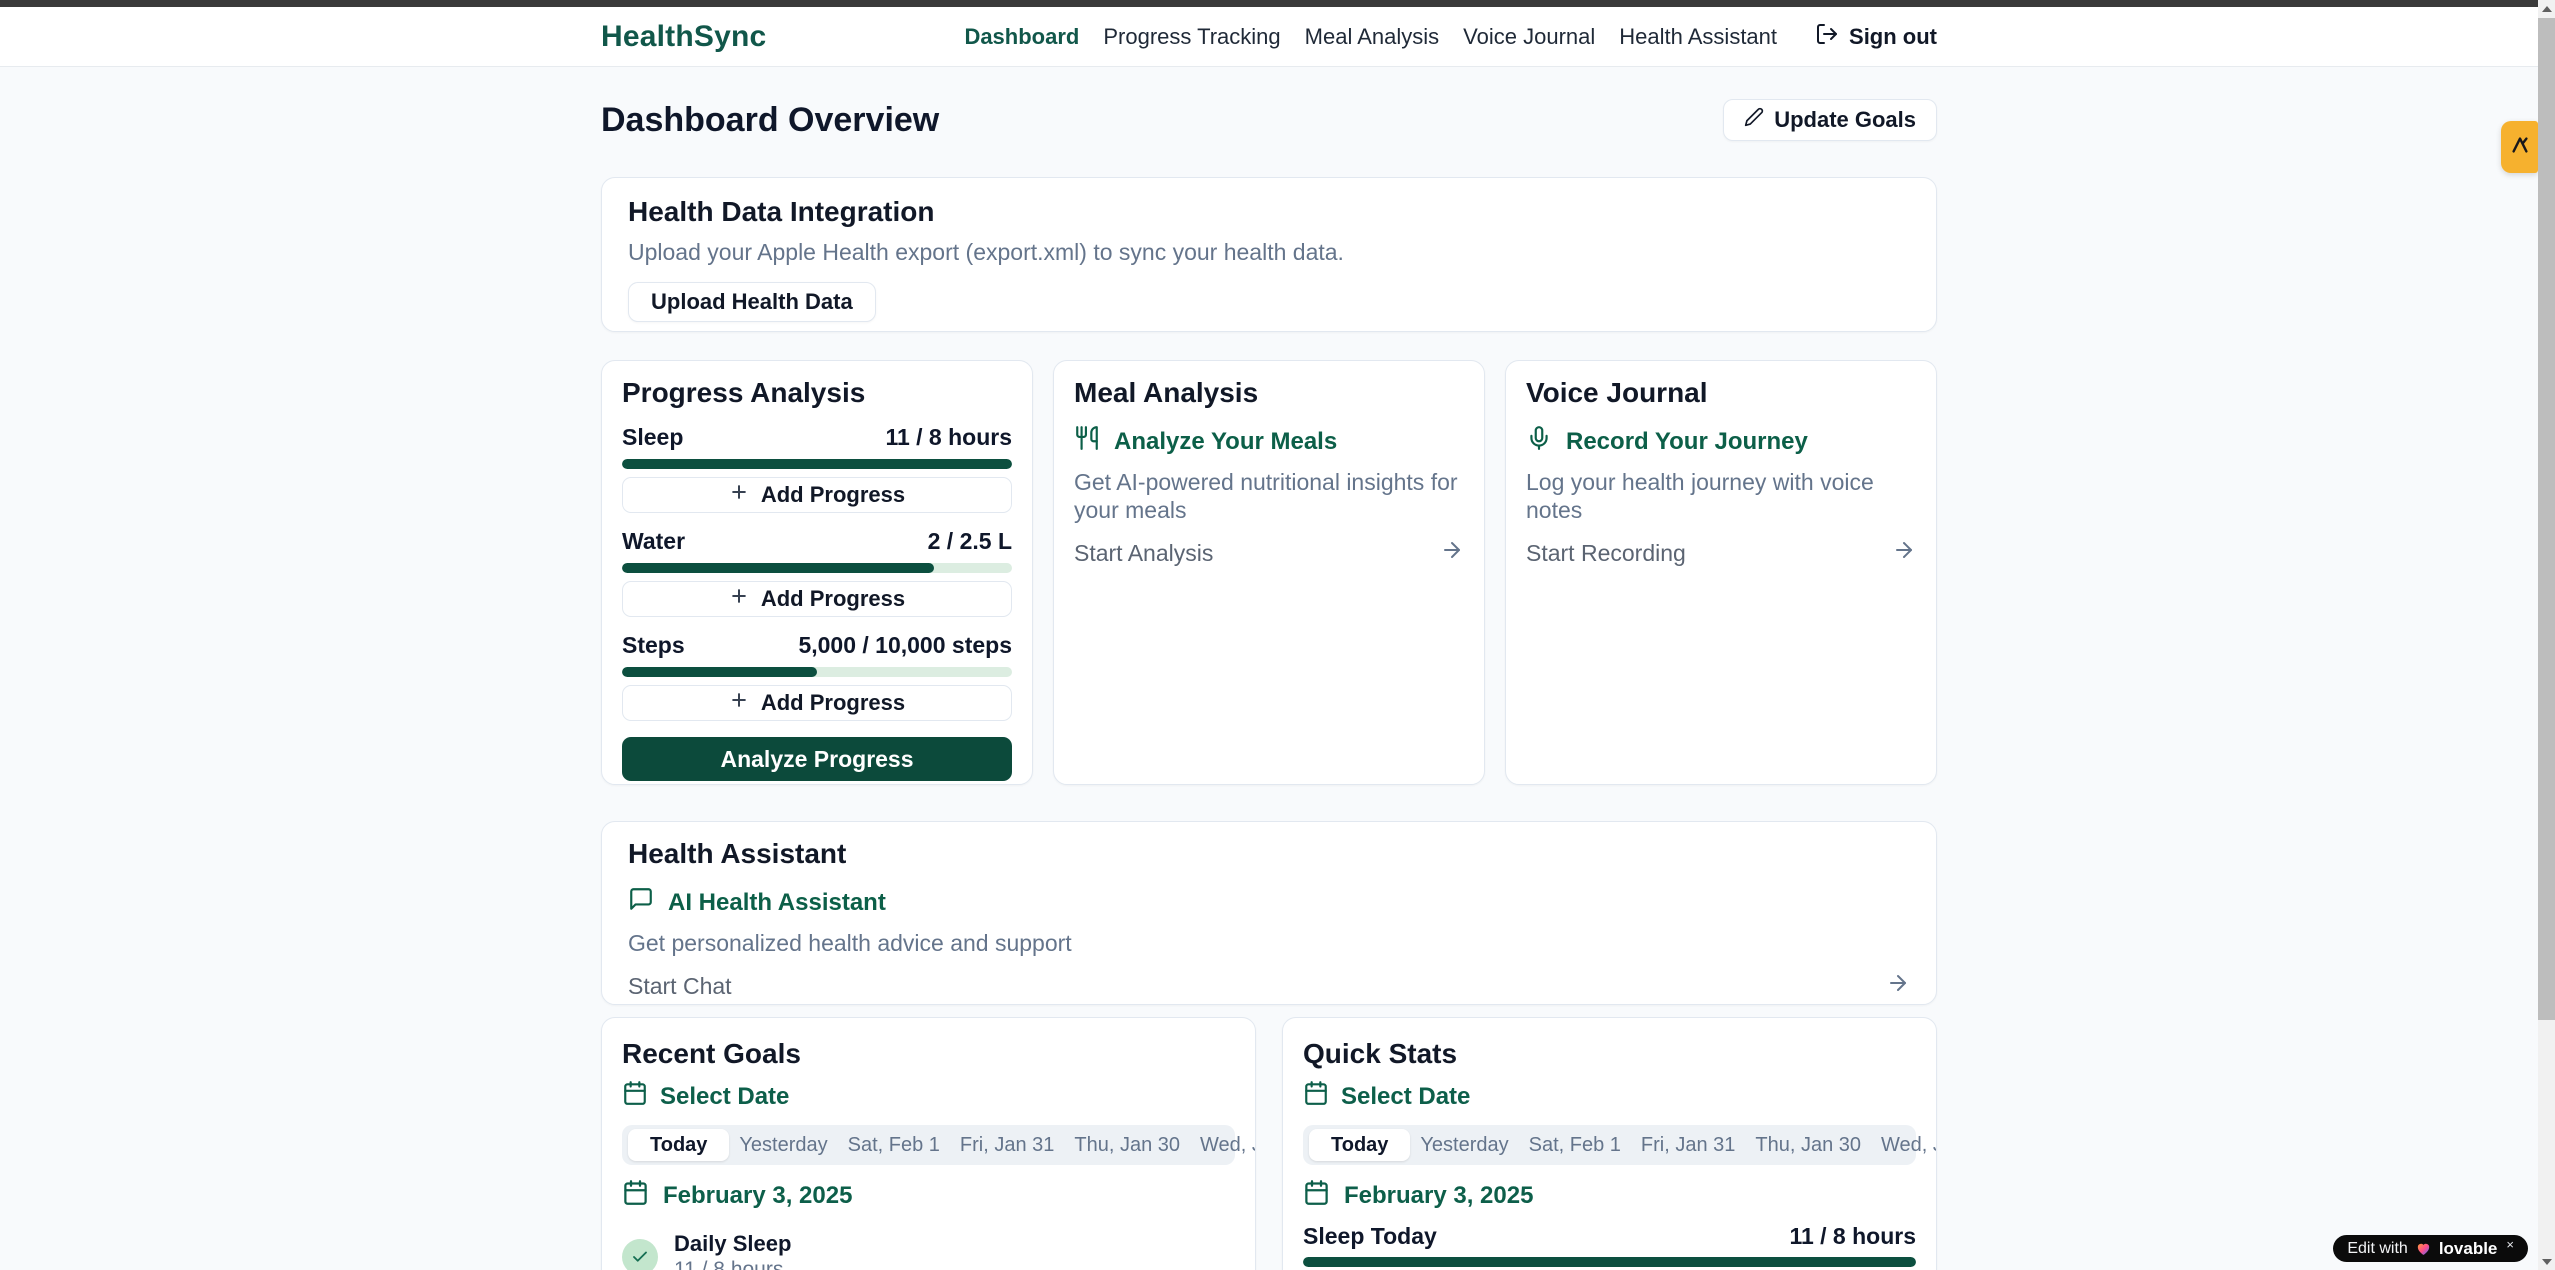 The height and width of the screenshot is (1270, 2555). Describe the element at coordinates (905, 645) in the screenshot. I see `metric-value: 5,000 / 10,000 steps` at that location.